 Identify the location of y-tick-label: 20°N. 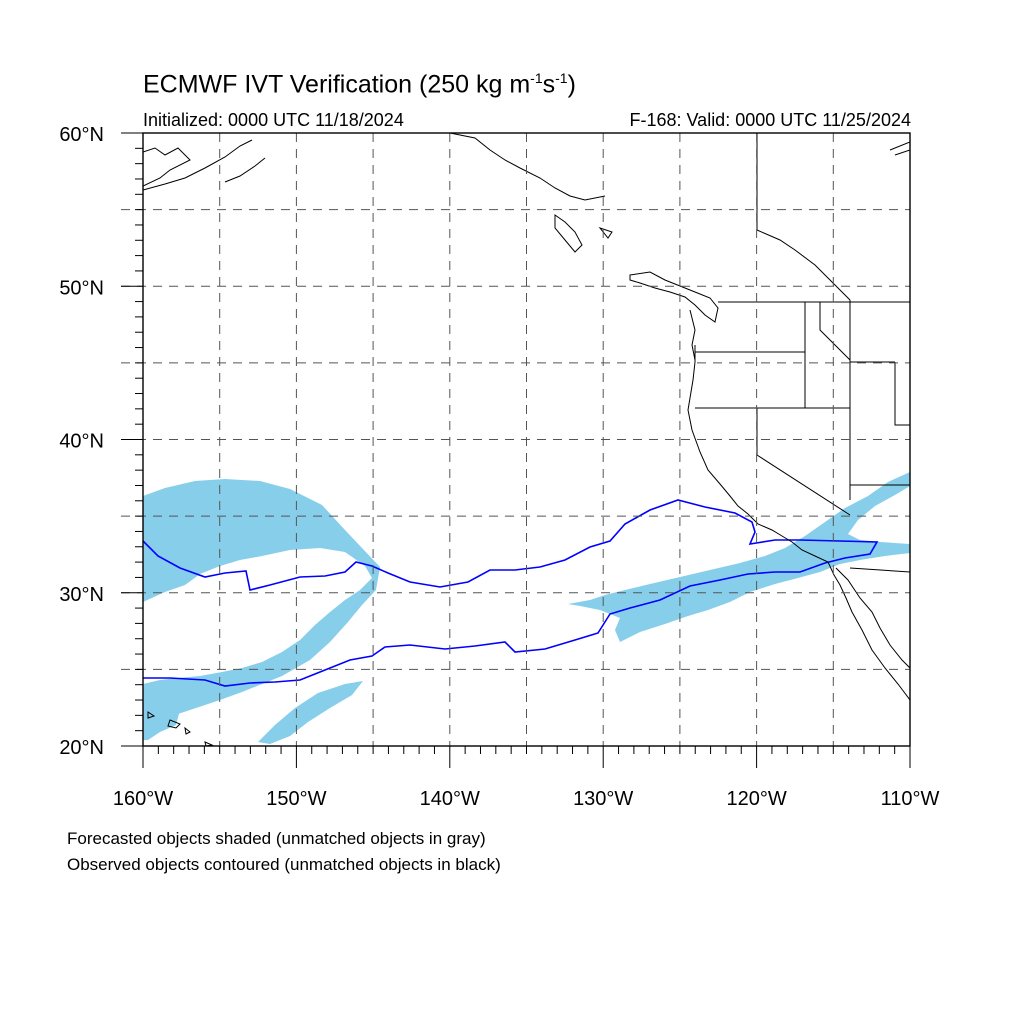
(81, 748).